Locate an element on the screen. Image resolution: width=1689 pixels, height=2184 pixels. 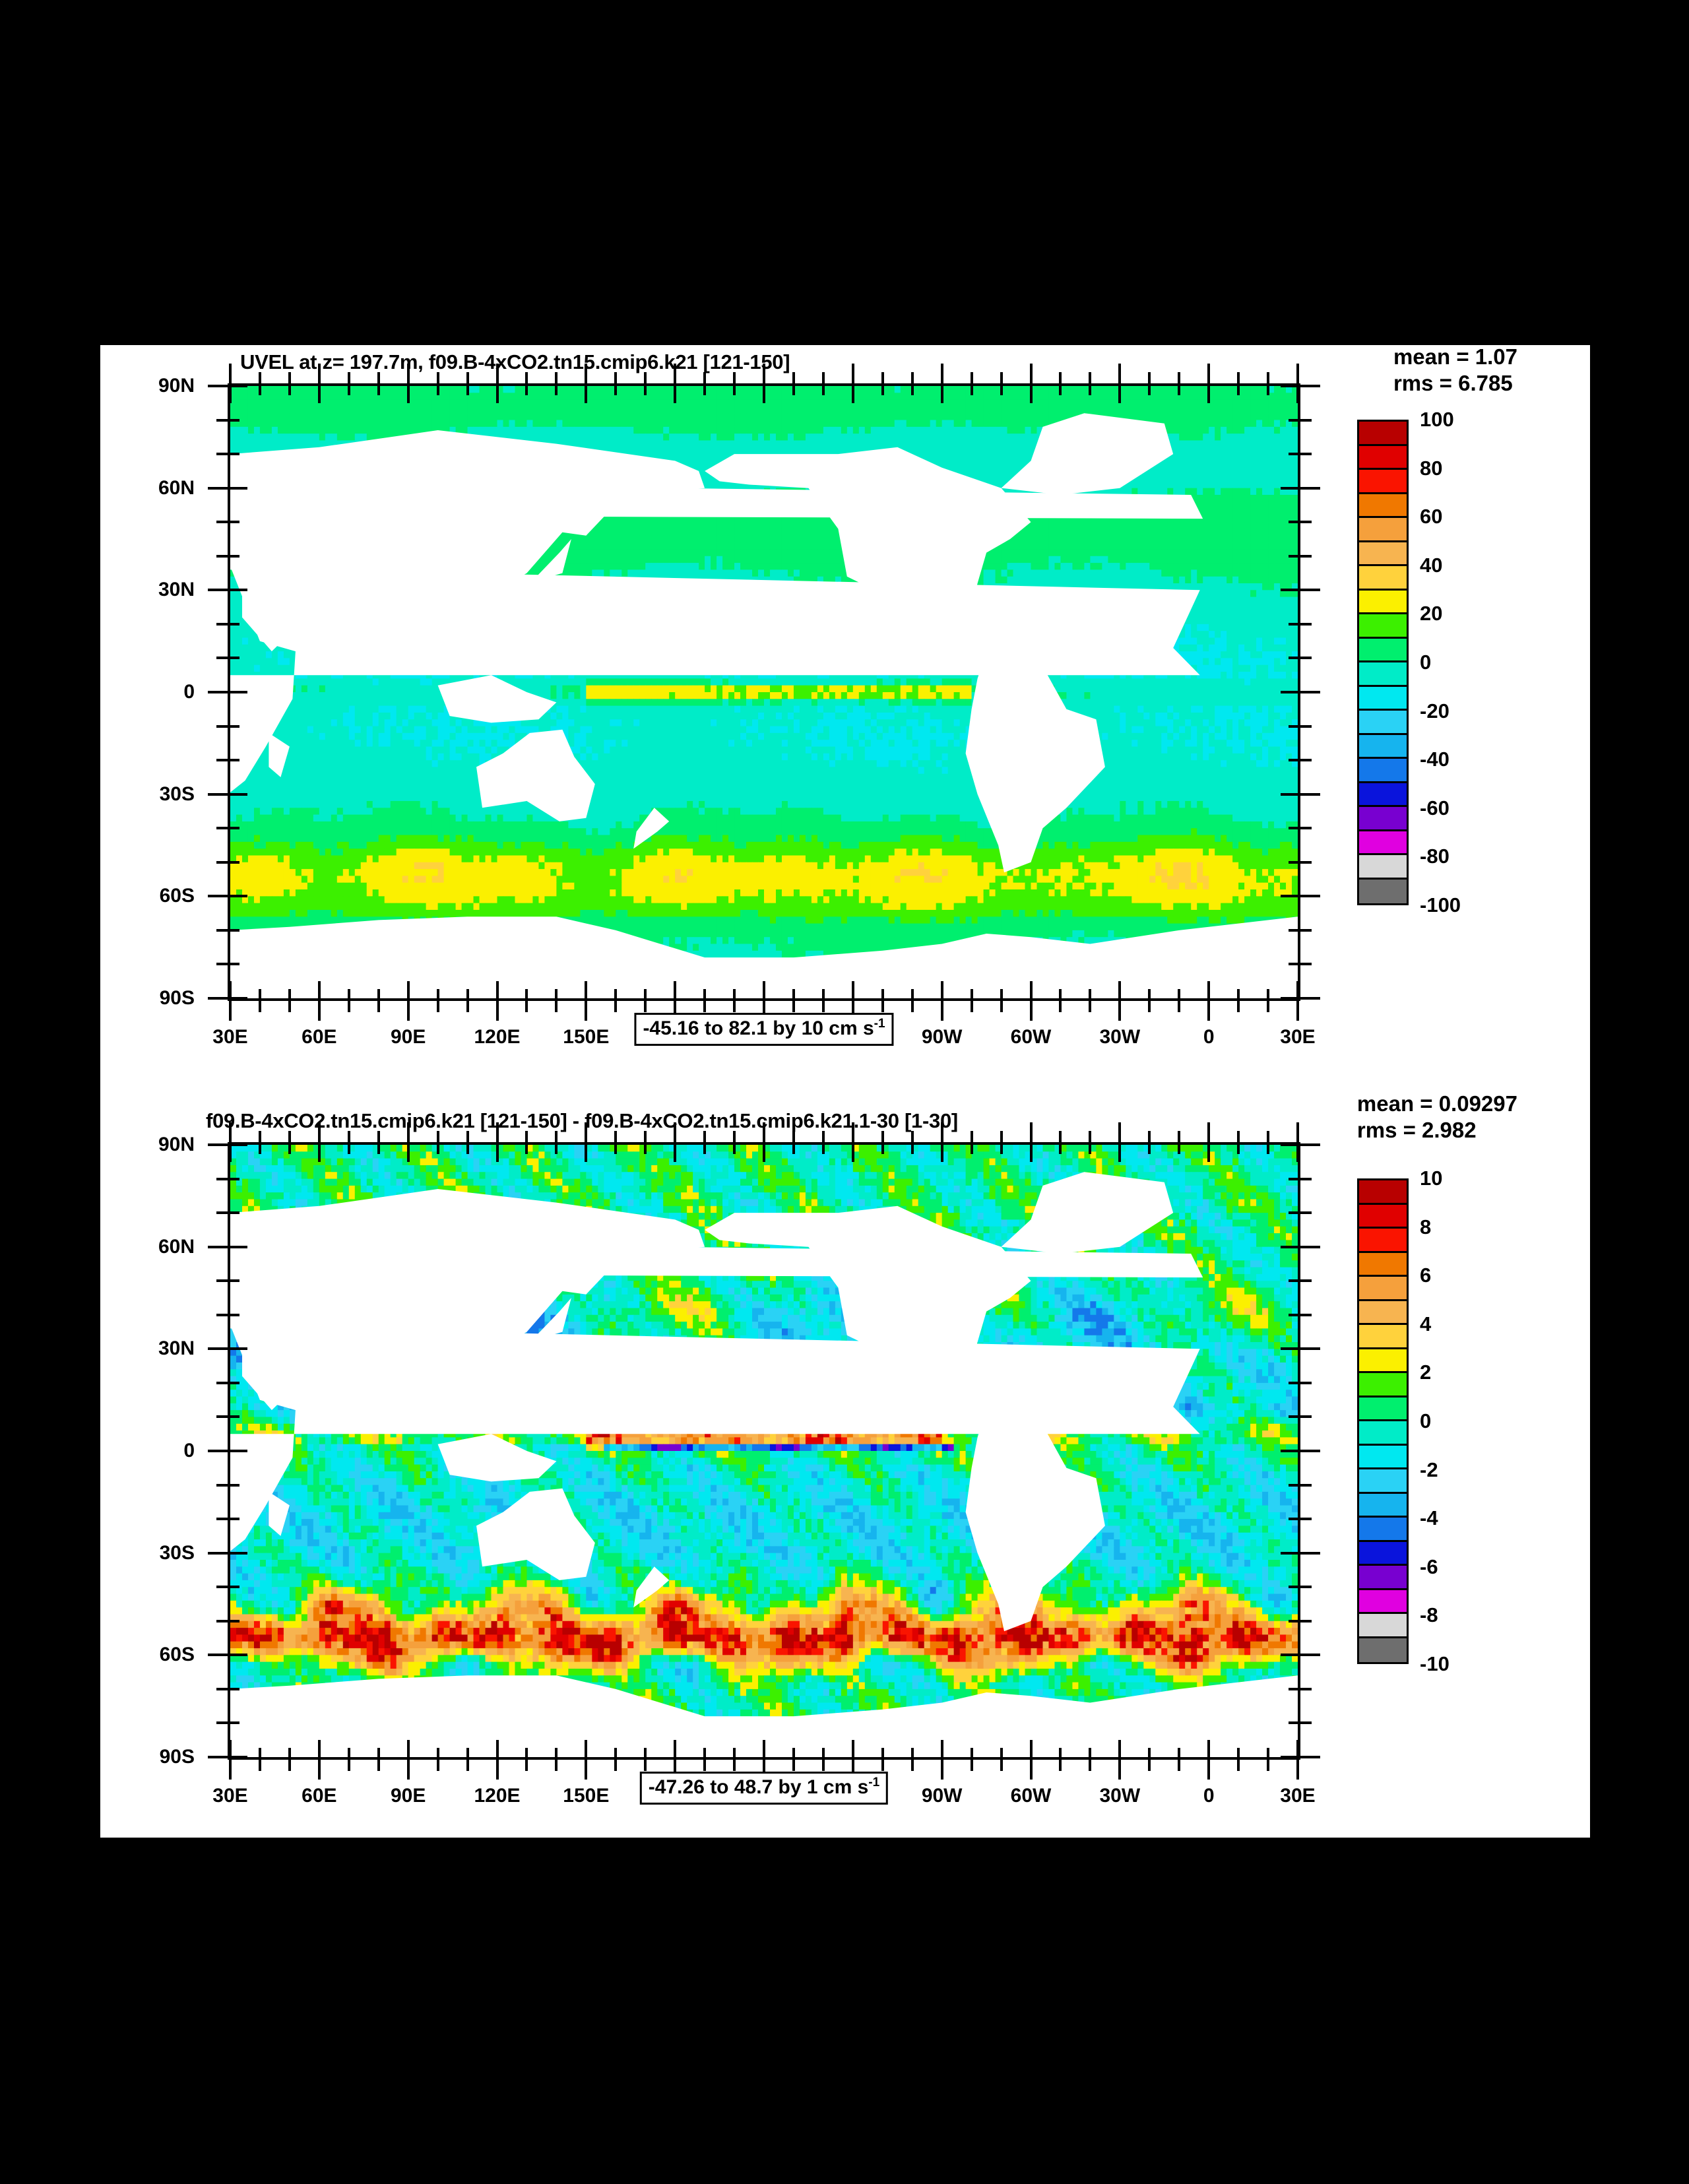
y-axis-label: 90S is located at coordinates (148, 998).